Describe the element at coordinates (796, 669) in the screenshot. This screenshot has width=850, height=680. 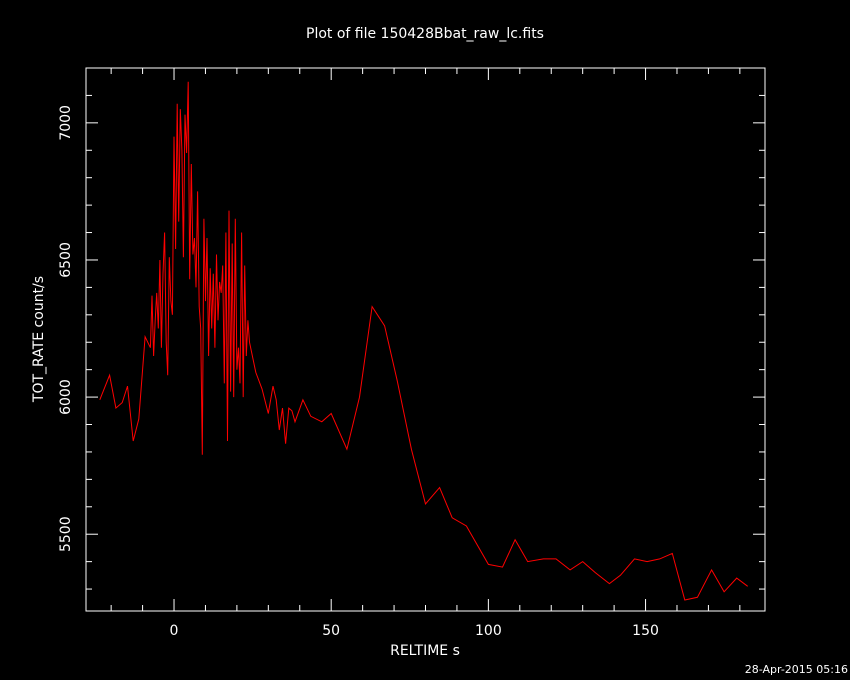
I see `timestamp: 28-Apr-2015 05:16` at that location.